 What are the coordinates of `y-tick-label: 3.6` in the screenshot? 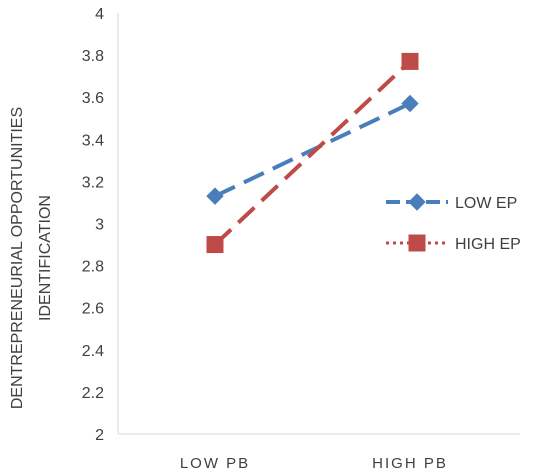 It's located at (93, 98).